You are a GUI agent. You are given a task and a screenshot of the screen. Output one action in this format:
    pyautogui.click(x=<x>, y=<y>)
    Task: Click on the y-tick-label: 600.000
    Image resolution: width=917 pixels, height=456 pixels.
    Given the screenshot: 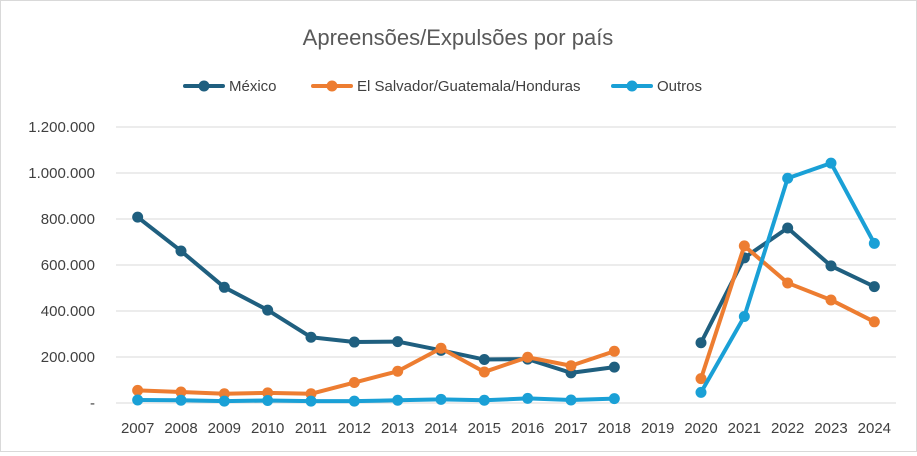 What is the action you would take?
    pyautogui.click(x=68, y=265)
    